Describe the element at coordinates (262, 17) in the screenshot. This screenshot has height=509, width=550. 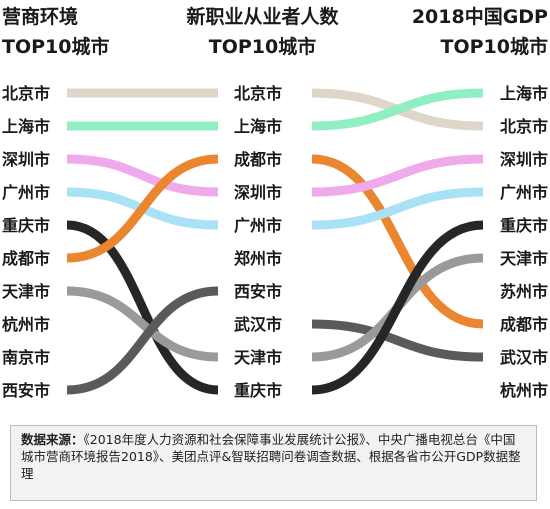
I see `header-line-1: 新职业从业者人数` at that location.